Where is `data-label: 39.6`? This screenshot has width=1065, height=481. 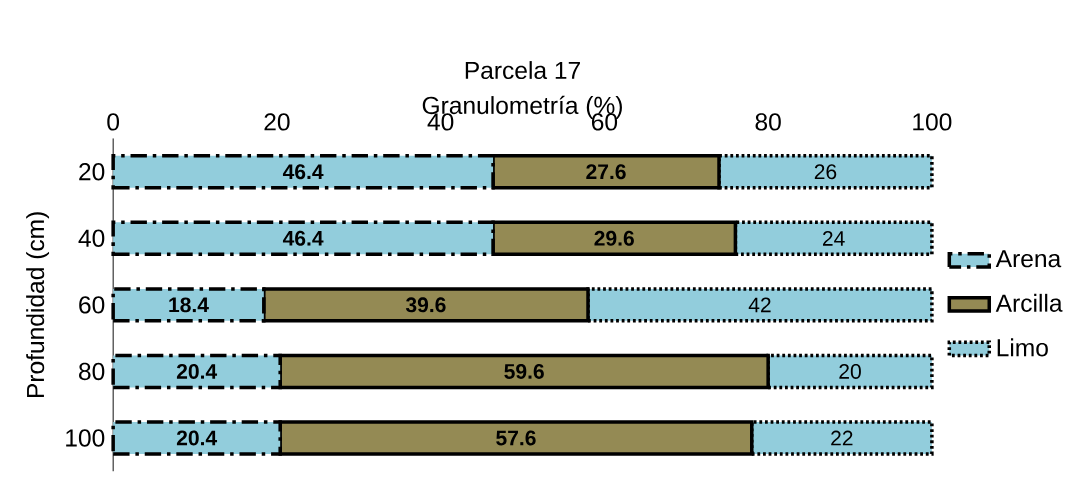
data-label: 39.6 is located at coordinates (425, 305).